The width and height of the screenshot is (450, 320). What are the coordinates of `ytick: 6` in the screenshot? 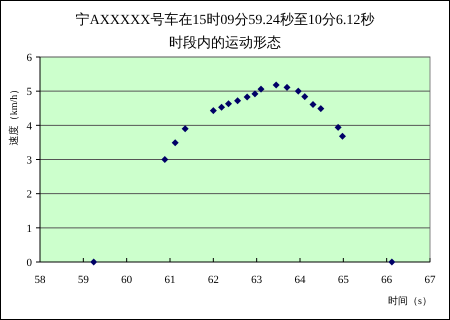 It's located at (29, 58).